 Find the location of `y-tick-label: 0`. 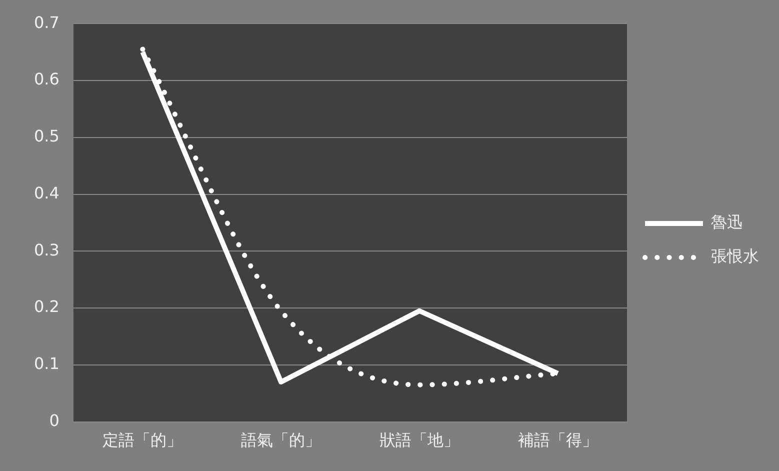

y-tick-label: 0 is located at coordinates (54, 420).